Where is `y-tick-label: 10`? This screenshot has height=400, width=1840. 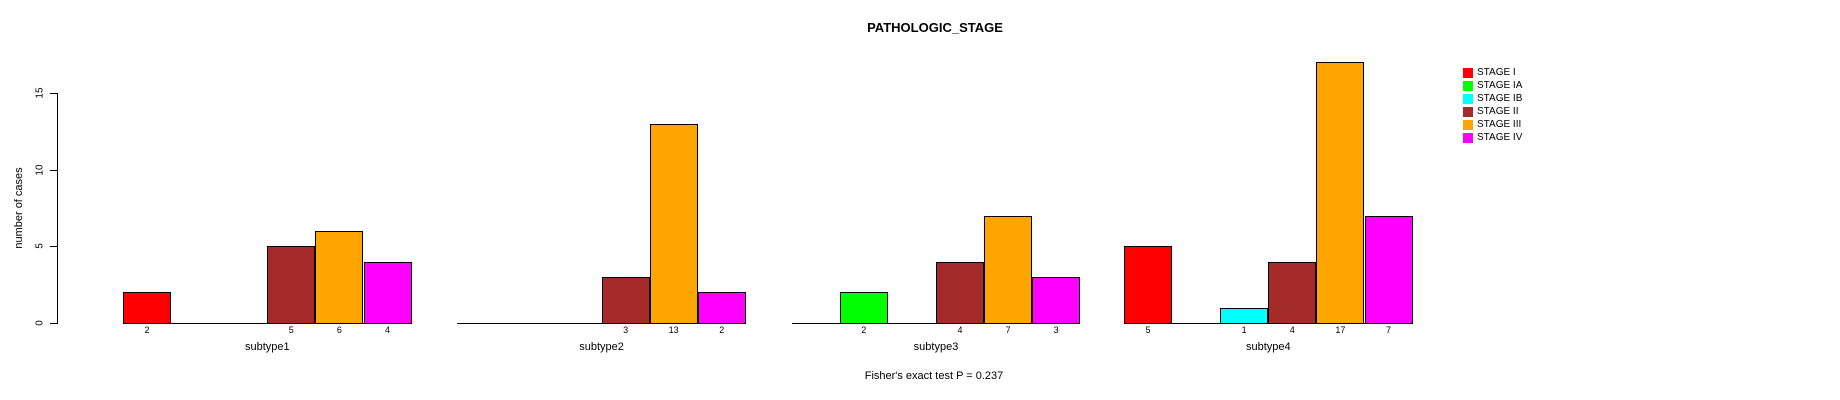
y-tick-label: 10 is located at coordinates (40, 170).